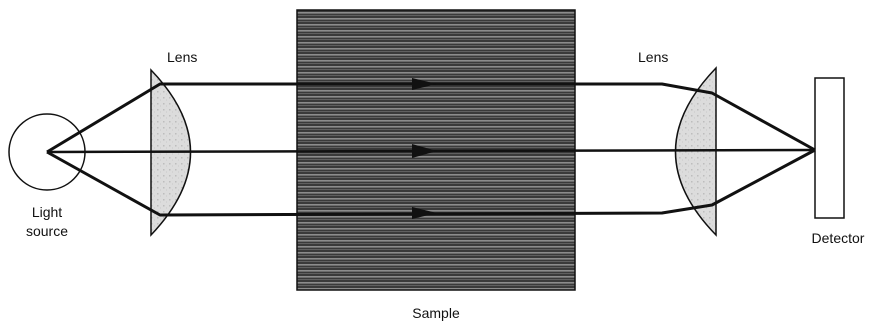 Image resolution: width=870 pixels, height=330 pixels. I want to click on arrowhead-bottom, so click(424, 213).